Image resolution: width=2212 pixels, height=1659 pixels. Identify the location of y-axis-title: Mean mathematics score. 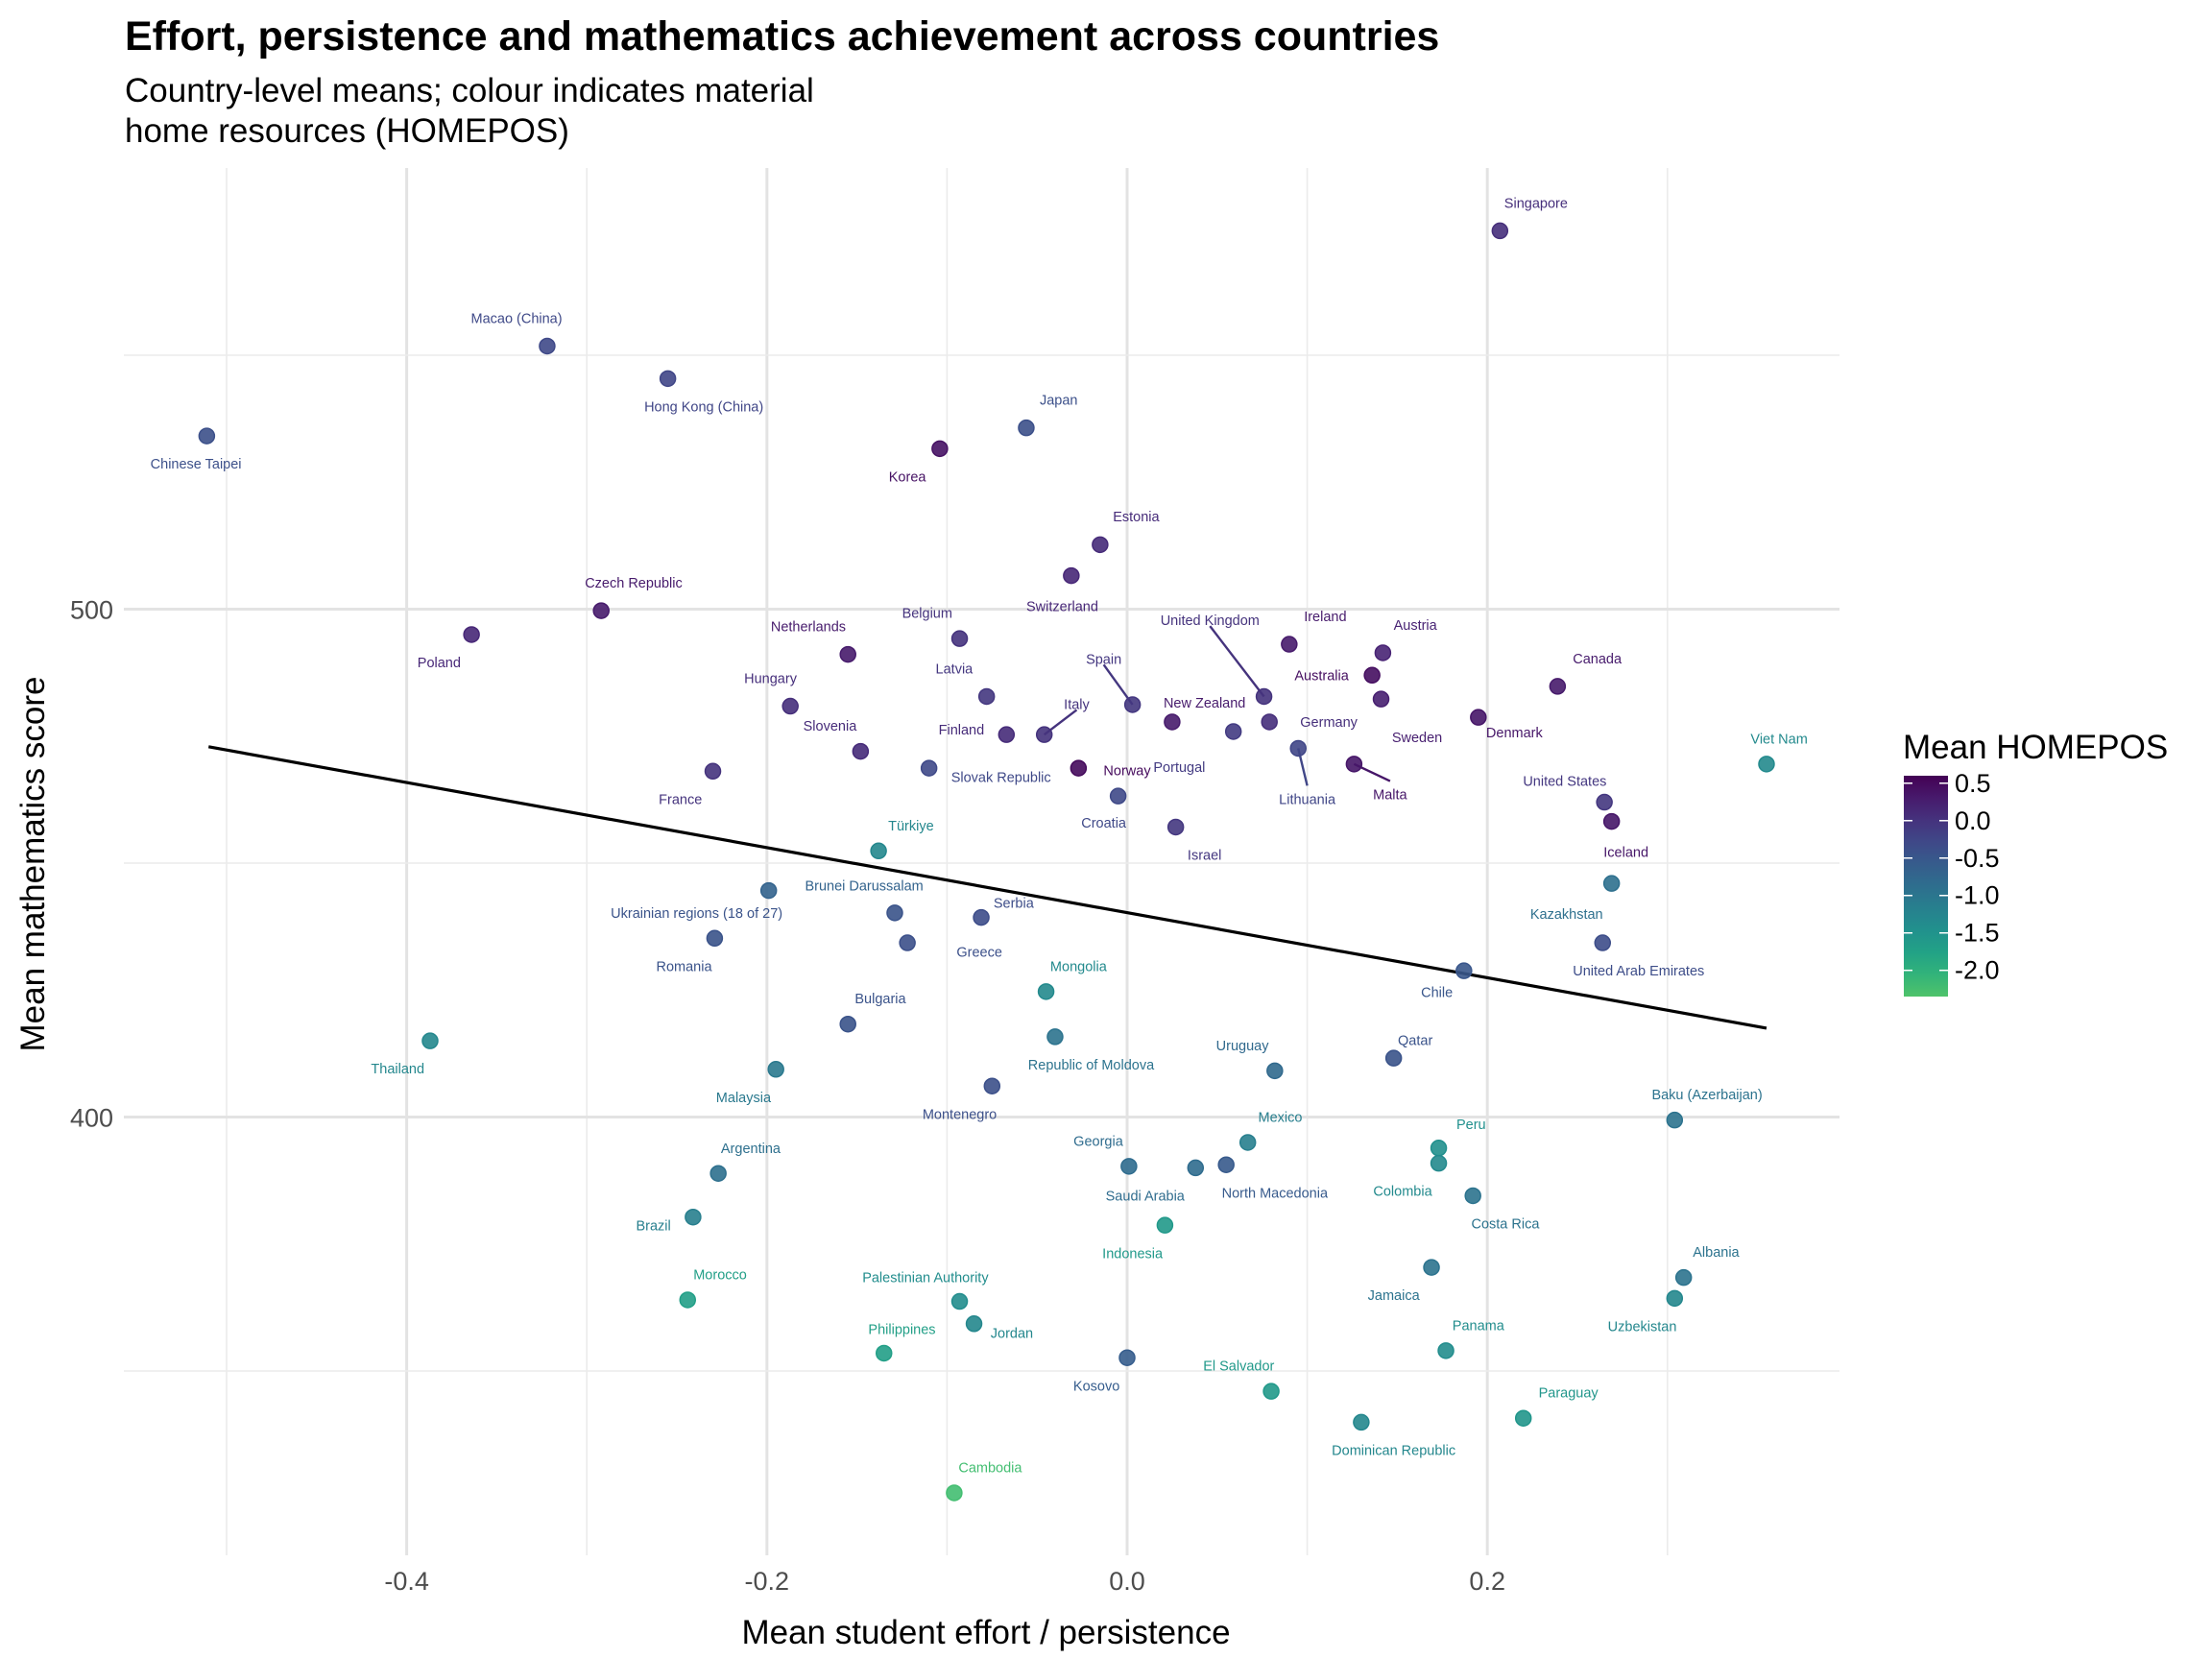
(33, 864).